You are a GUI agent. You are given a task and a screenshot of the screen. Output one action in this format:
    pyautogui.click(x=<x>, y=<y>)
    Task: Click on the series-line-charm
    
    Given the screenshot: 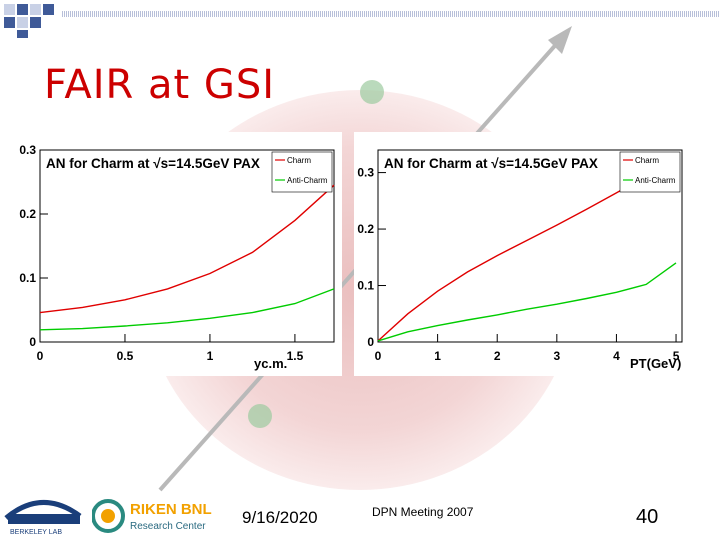 What is the action you would take?
    pyautogui.click(x=187, y=249)
    